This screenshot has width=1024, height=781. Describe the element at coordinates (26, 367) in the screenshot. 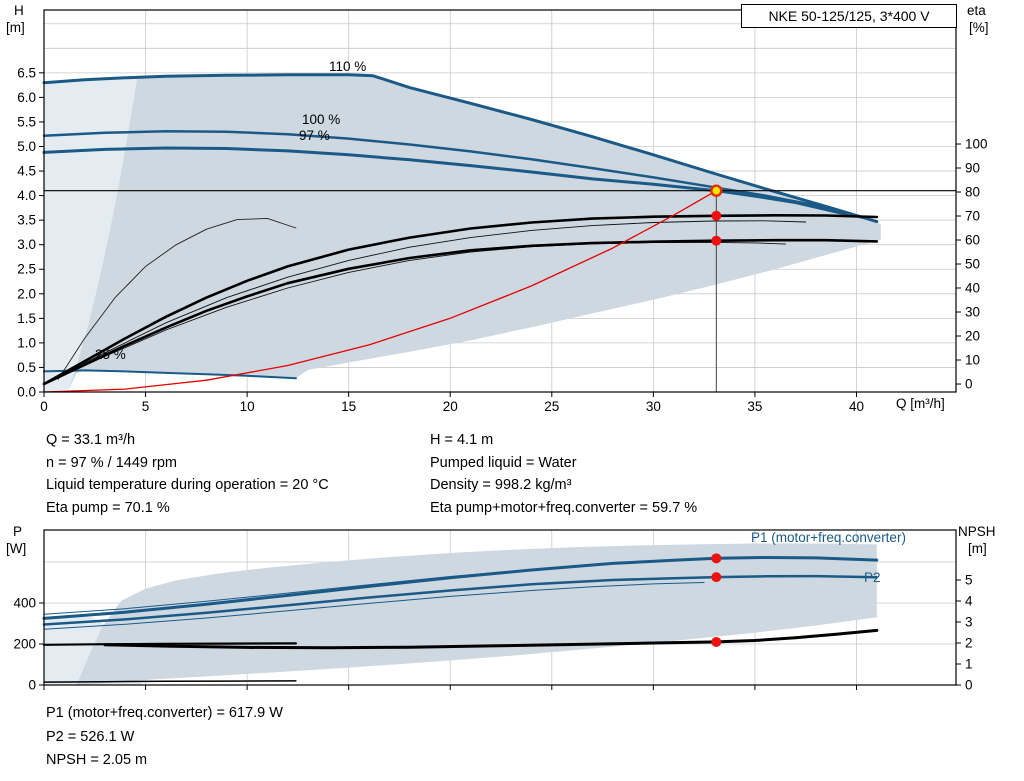

I see `svg-text: 0.5` at that location.